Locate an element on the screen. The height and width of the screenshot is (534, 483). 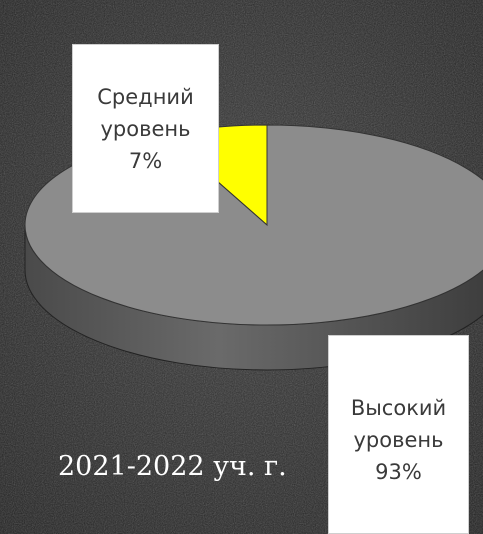
slice-label-medium-line2: уровень is located at coordinates (145, 128).